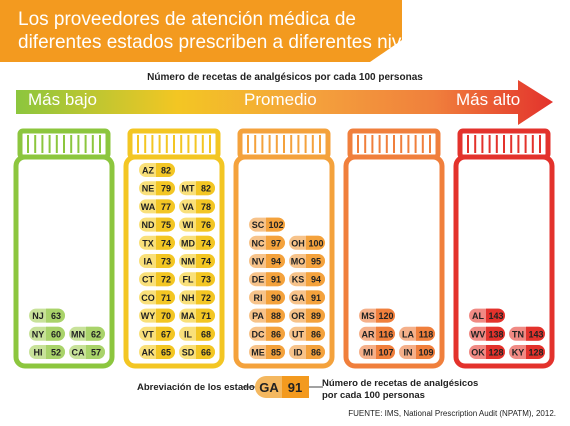  I want to click on state-value: 67, so click(166, 334).